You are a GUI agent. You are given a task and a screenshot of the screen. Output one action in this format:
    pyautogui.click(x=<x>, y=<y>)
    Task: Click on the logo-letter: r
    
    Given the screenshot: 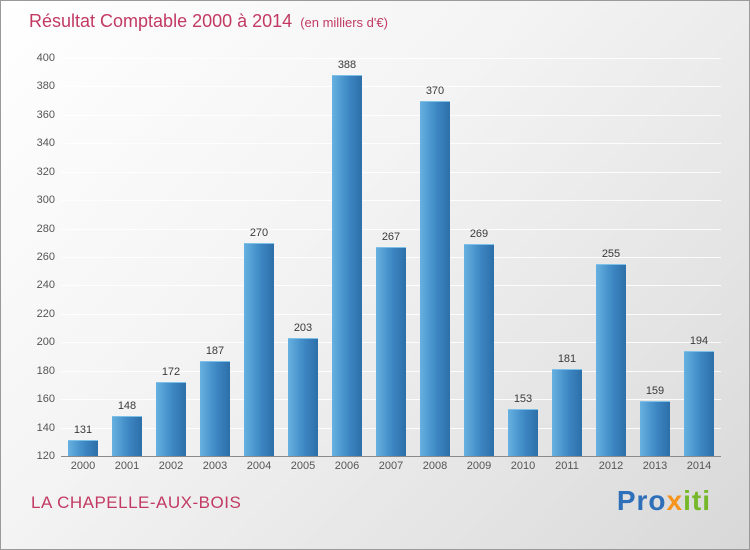 What is the action you would take?
    pyautogui.click(x=642, y=500)
    